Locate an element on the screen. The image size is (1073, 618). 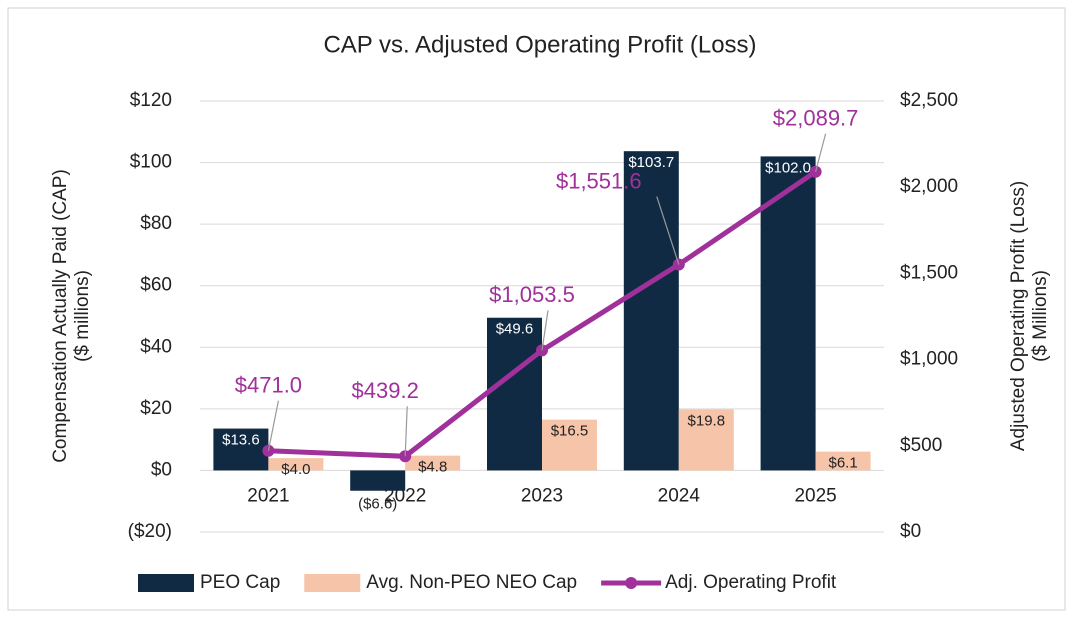
x-tick-label: 2024 is located at coordinates (679, 495).